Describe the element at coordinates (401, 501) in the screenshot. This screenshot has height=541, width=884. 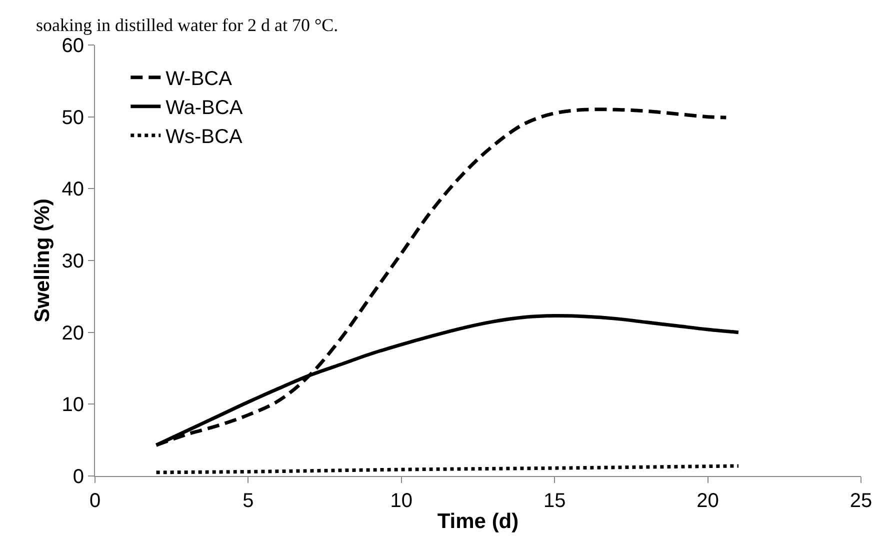
I see `x-tick-label: 10` at that location.